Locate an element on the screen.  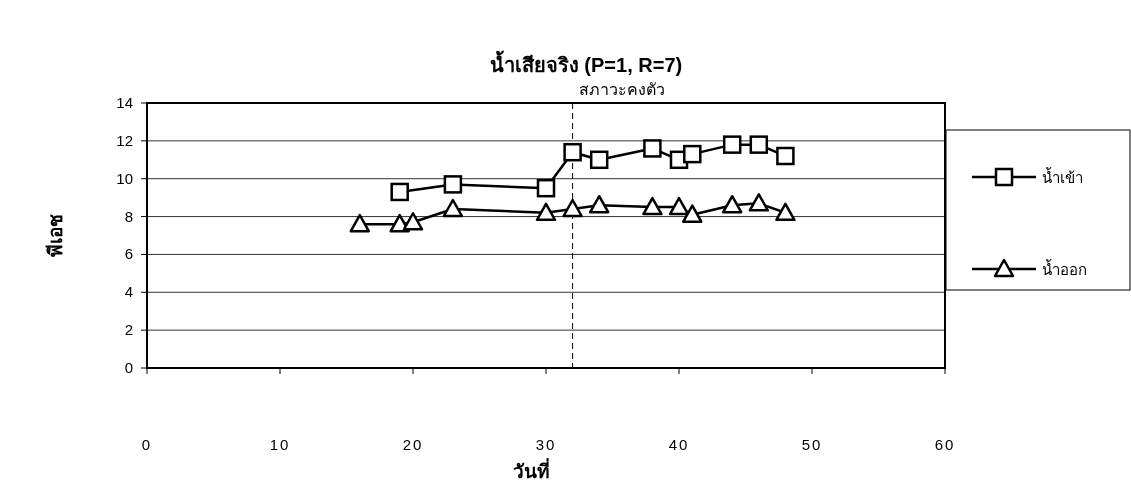
x-tick-label: 50 is located at coordinates (812, 444).